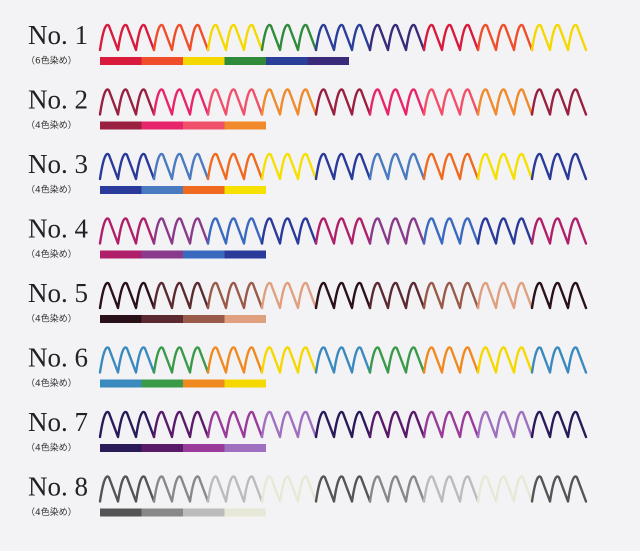 The height and width of the screenshot is (551, 640). Describe the element at coordinates (58, 487) in the screenshot. I see `product-label: No. 8` at that location.